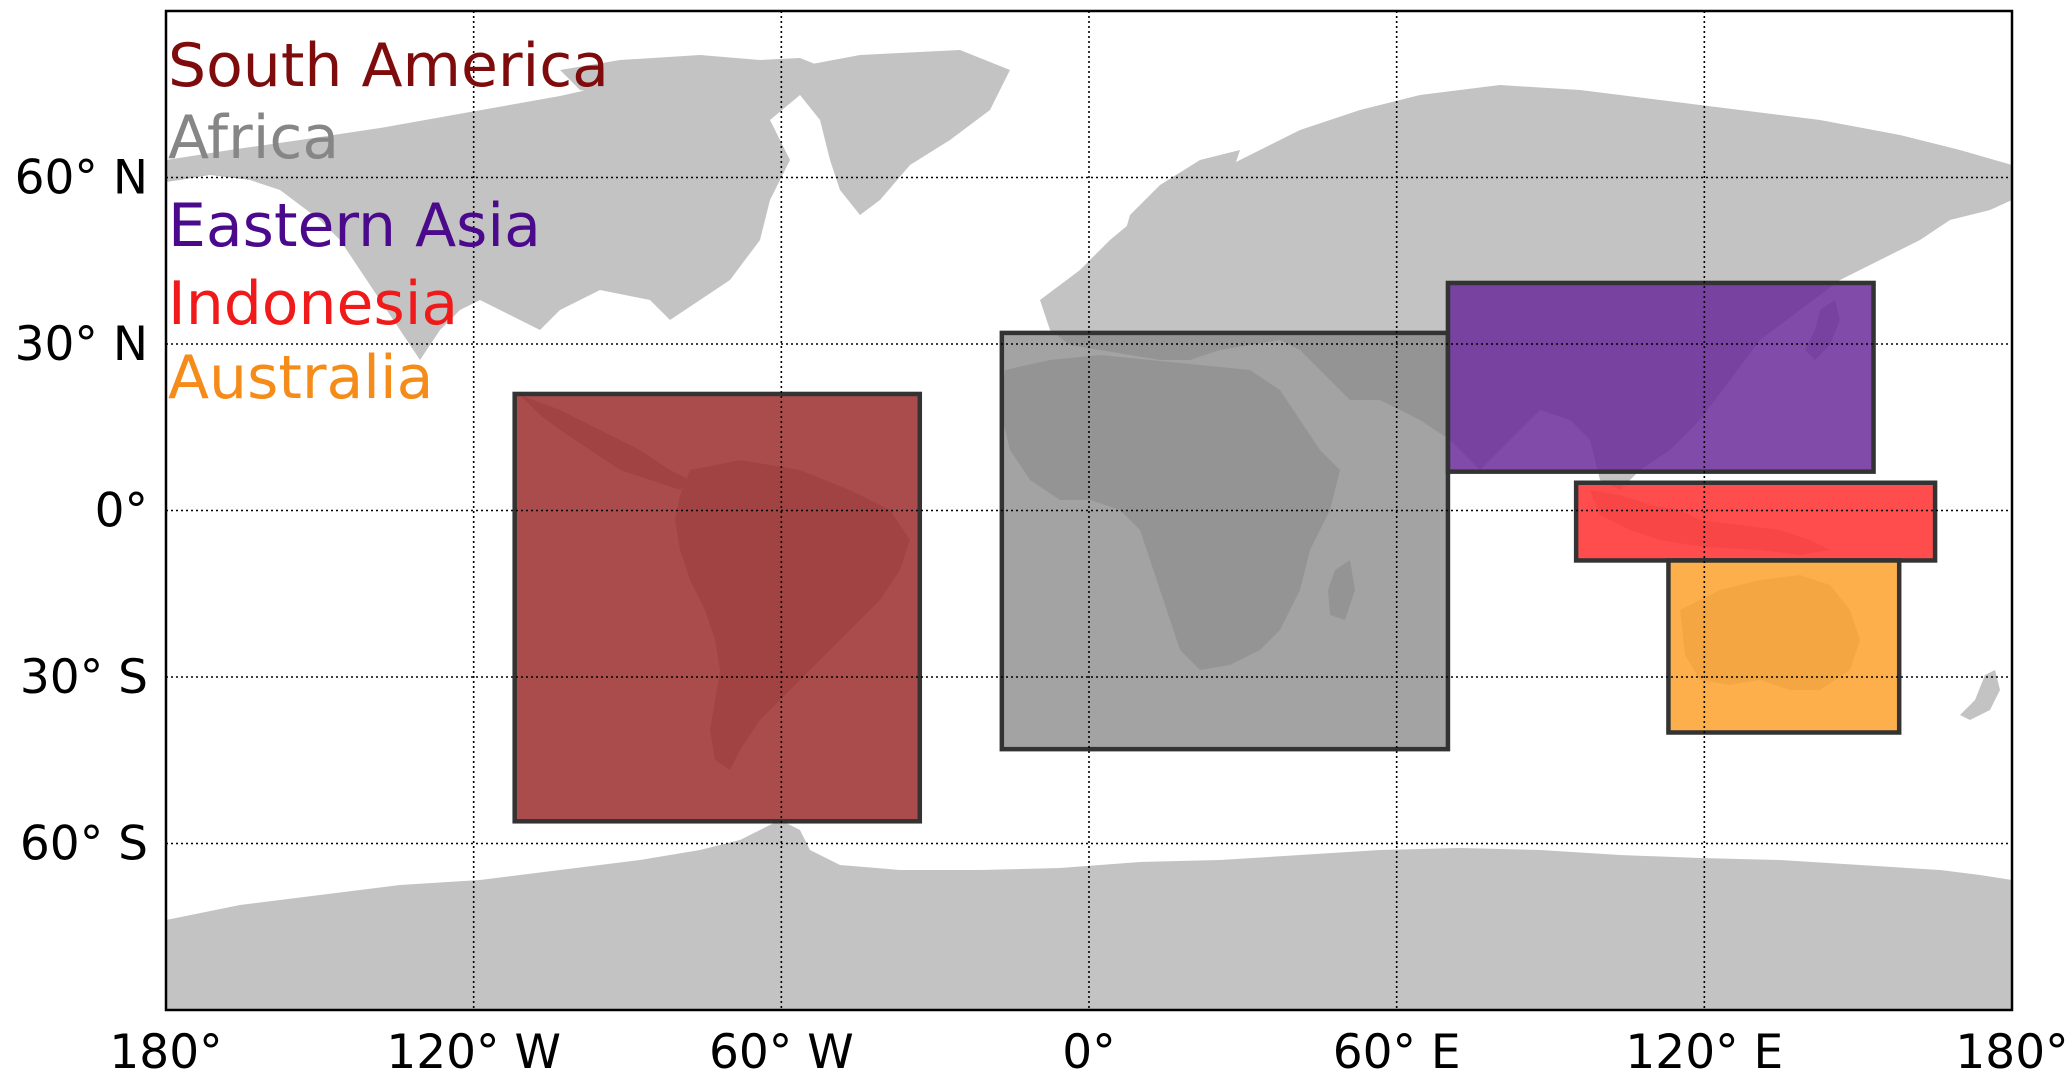 The image size is (2067, 1075). Describe the element at coordinates (1180, 207) in the screenshot. I see `scandinavia-landmass` at that location.